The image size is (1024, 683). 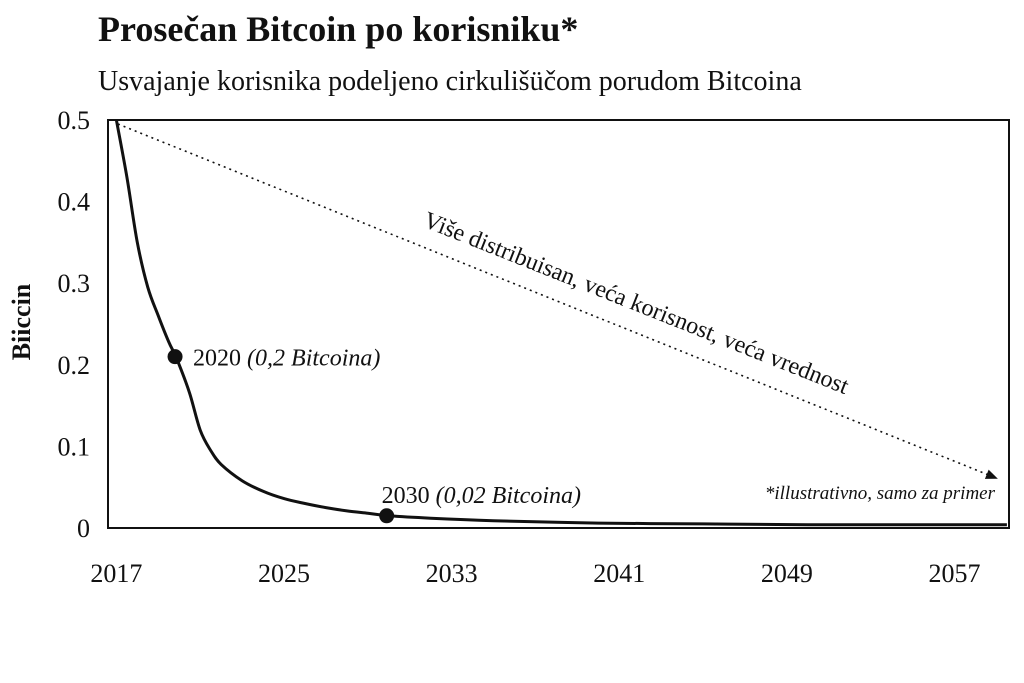 I want to click on x-tick-label: 2049, so click(x=787, y=573).